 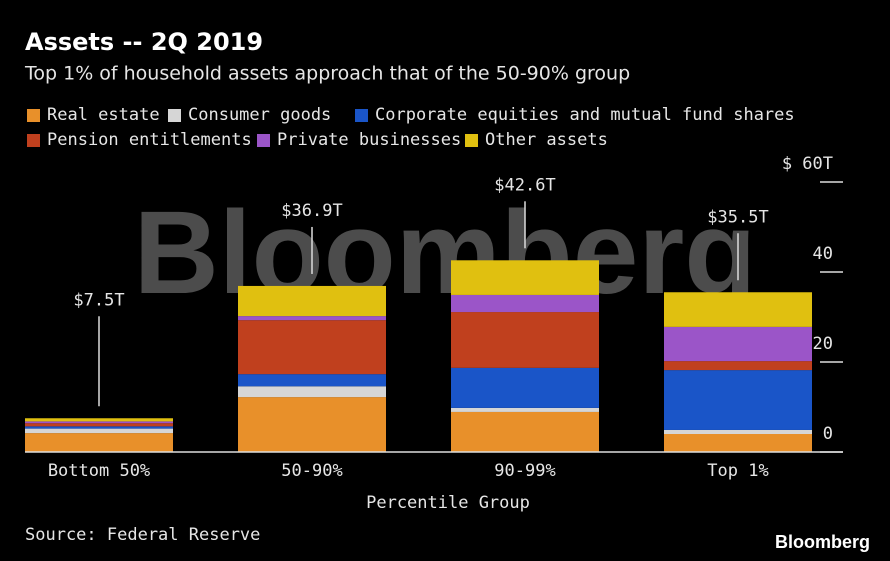 I want to click on y-tick-label: 20, so click(x=823, y=344).